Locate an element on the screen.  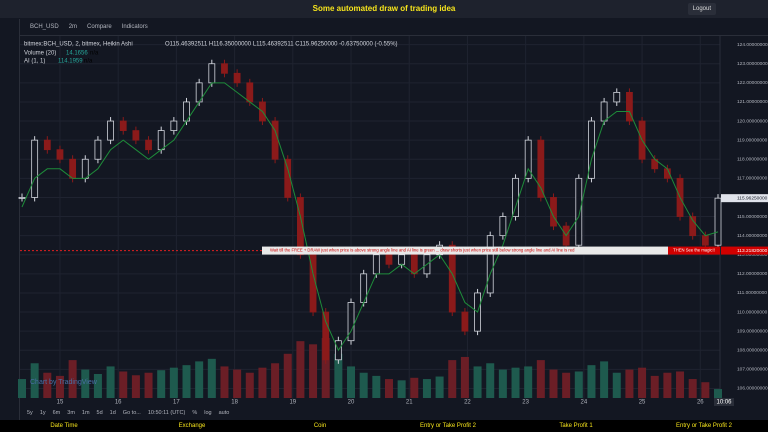
y-tick-label: 117.00000000 is located at coordinates (752, 179).